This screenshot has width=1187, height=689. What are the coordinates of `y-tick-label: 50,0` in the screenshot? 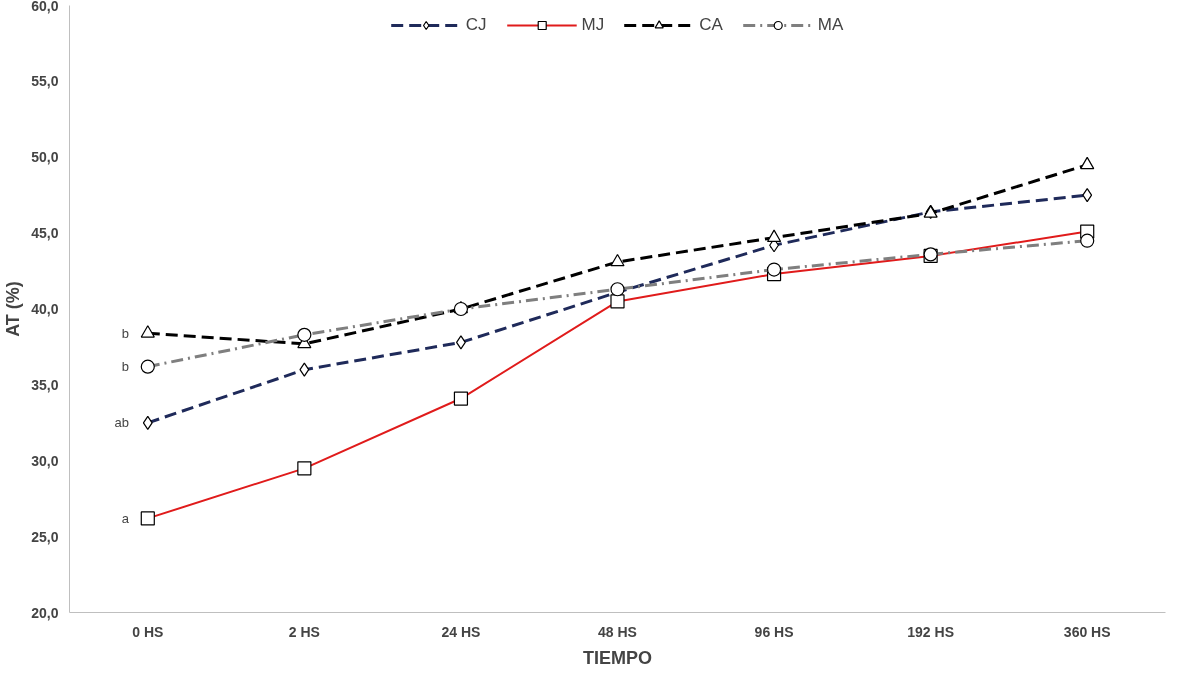 It's located at (45, 157).